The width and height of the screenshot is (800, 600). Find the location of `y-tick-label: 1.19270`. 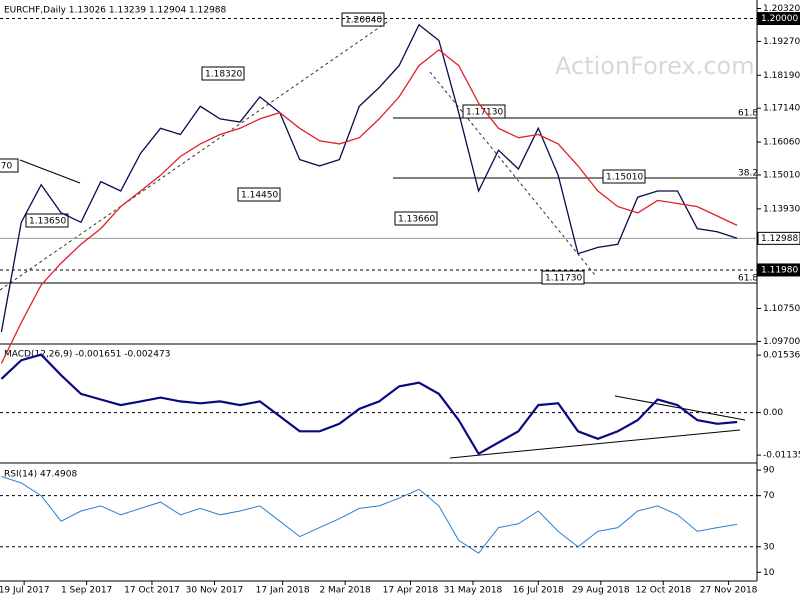

y-tick-label: 1.19270 is located at coordinates (781, 42).